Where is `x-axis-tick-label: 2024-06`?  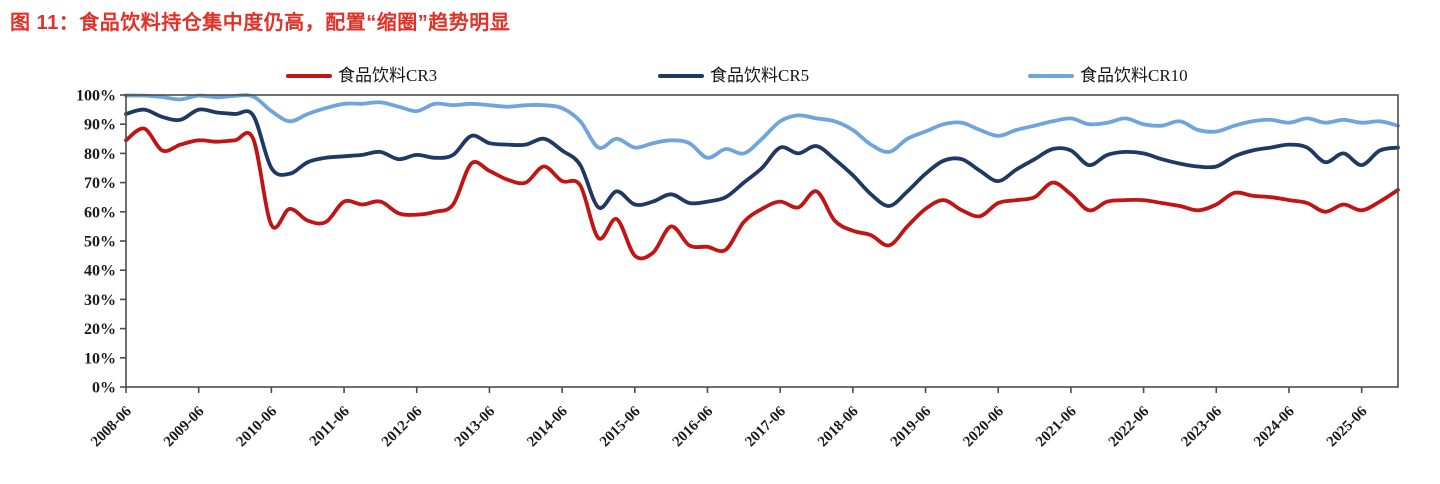 x-axis-tick-label: 2024-06 is located at coordinates (1274, 426).